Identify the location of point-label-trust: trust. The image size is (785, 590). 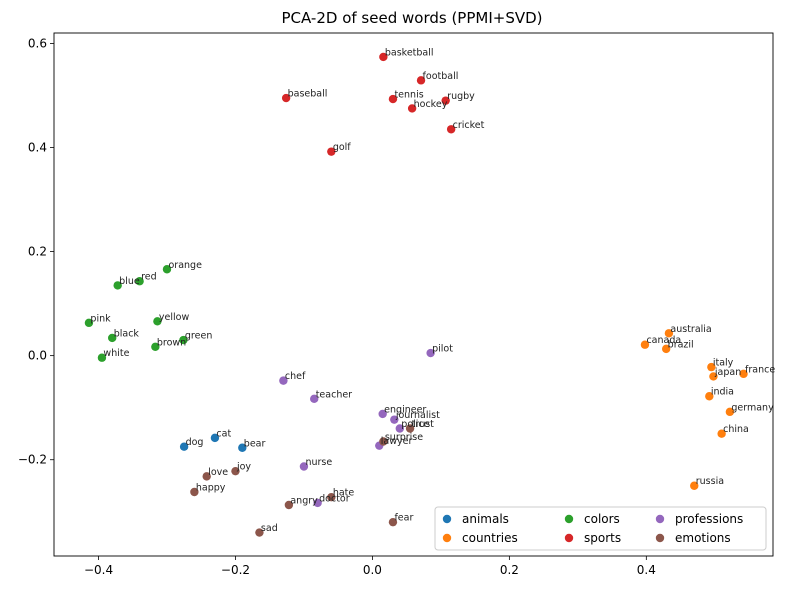
(423, 424).